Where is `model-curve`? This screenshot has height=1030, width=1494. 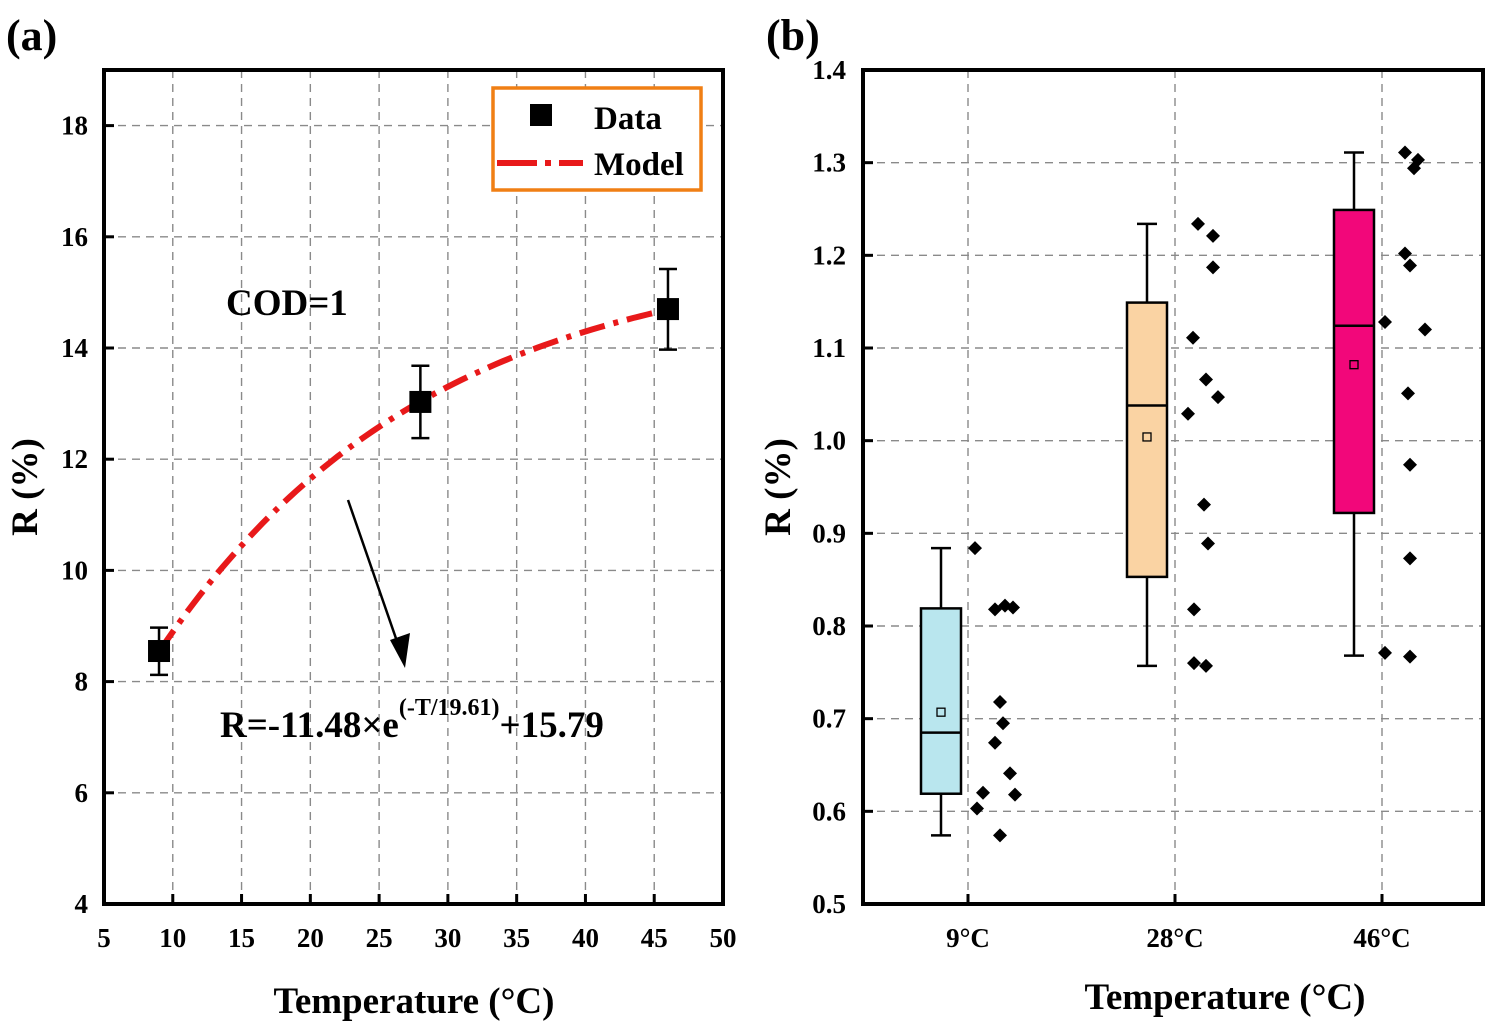 model-curve is located at coordinates (412, 480).